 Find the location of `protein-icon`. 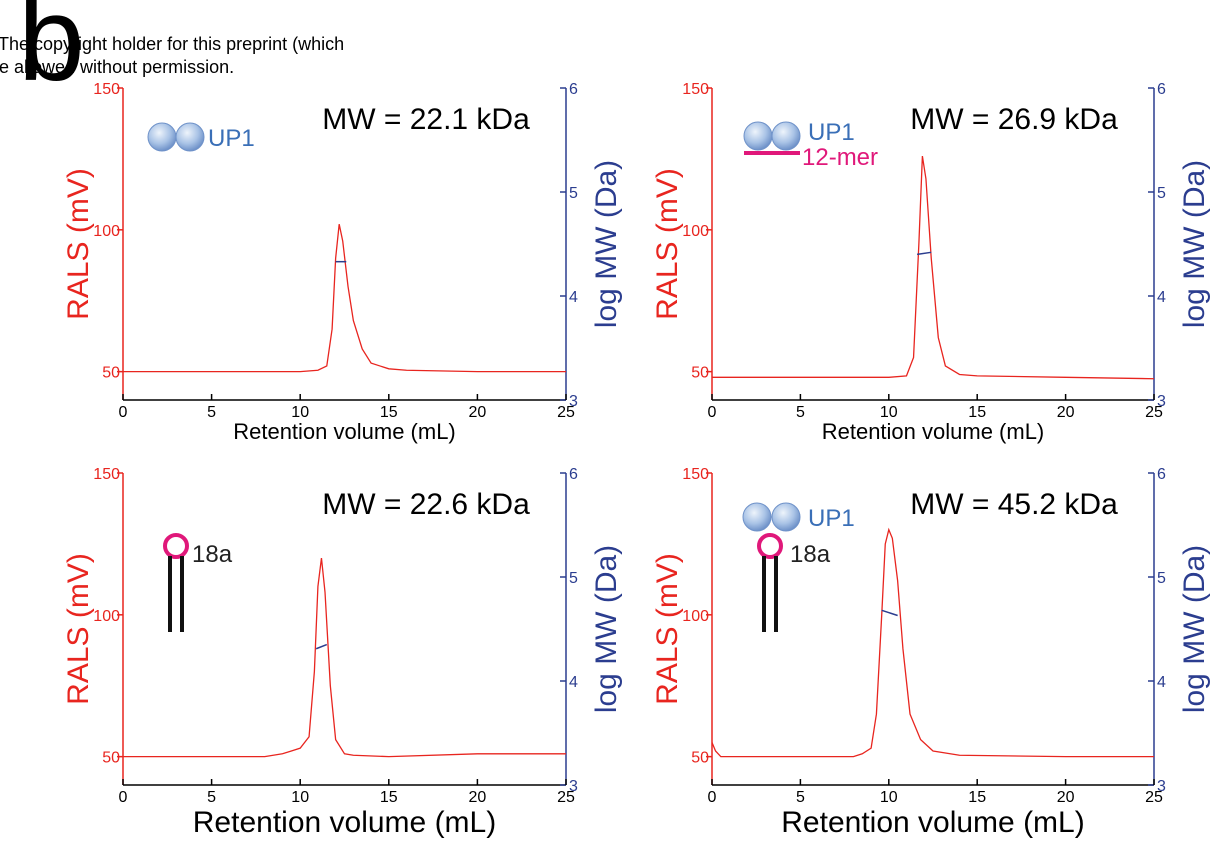

protein-icon is located at coordinates (176, 137).